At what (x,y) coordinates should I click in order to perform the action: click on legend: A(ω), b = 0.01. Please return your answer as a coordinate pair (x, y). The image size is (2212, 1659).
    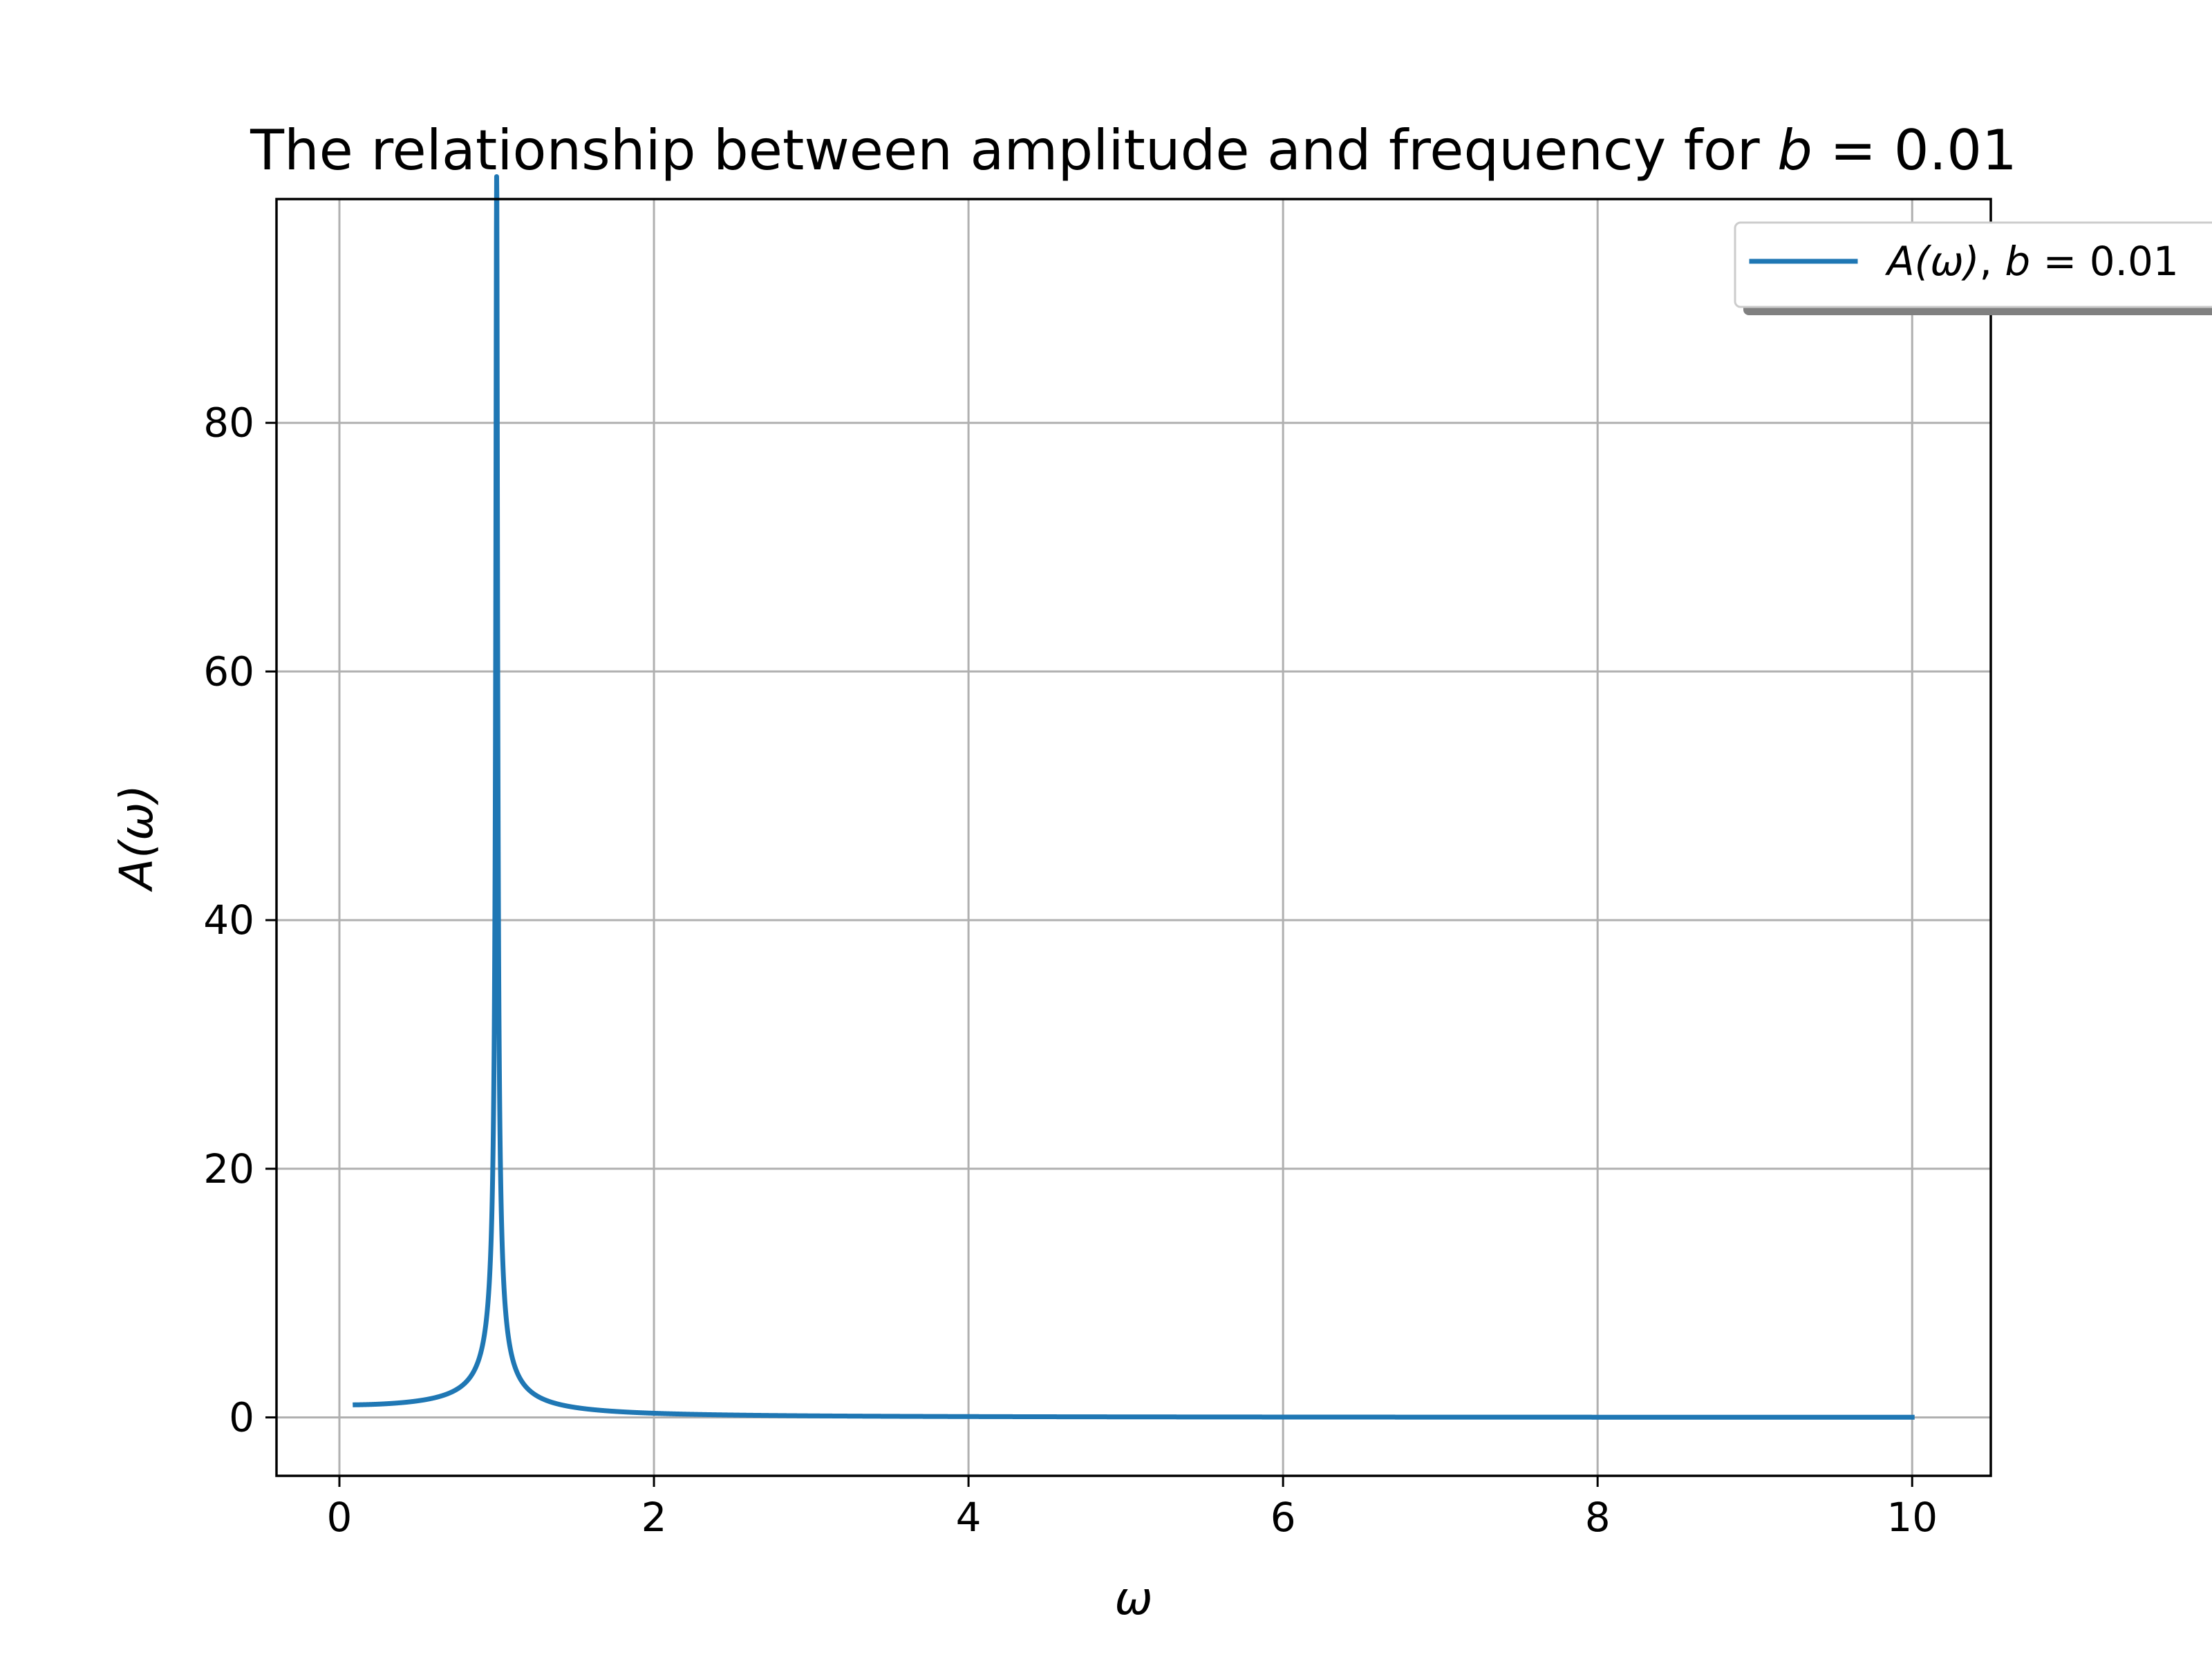
    Looking at the image, I should click on (1973, 268).